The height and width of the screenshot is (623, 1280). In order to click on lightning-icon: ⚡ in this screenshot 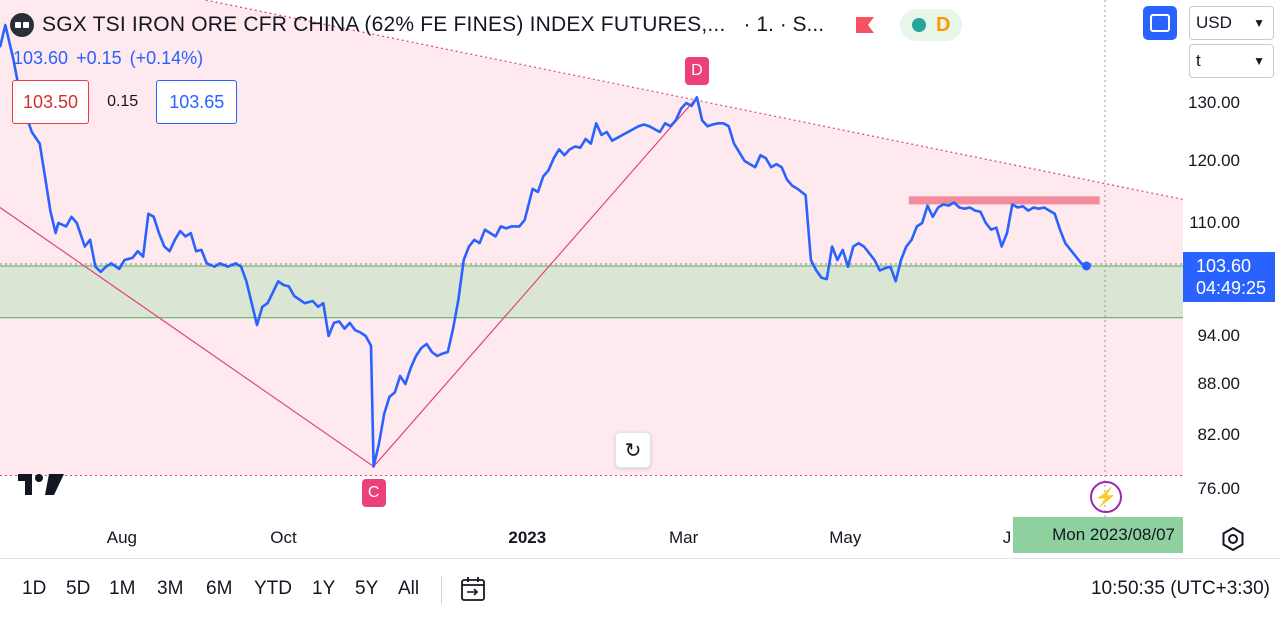, I will do `click(1106, 497)`.